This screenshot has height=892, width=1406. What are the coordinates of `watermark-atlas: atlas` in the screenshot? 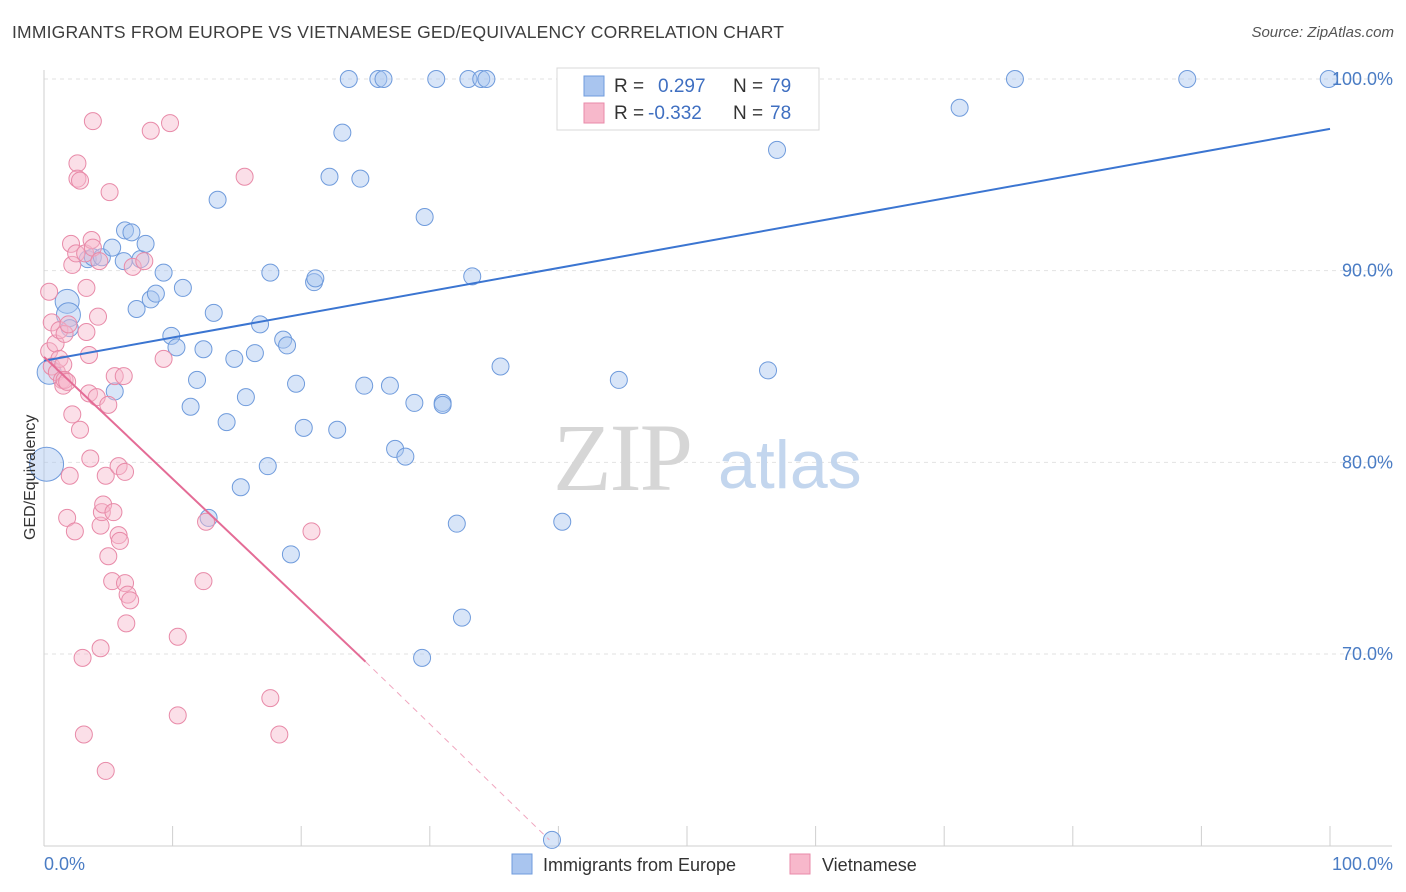 It's located at (790, 465).